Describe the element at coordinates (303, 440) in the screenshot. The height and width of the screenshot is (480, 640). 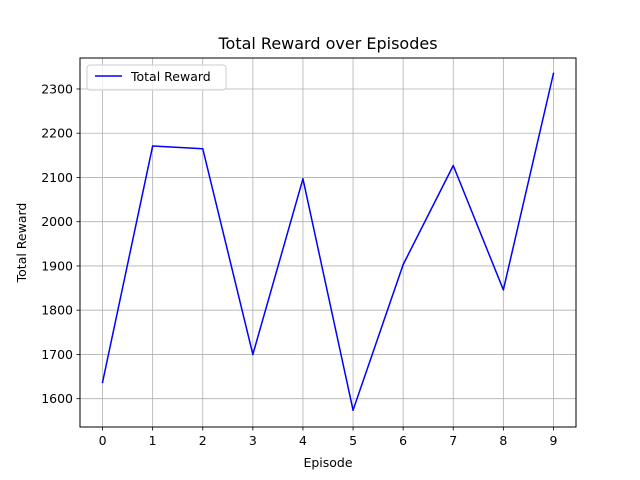
I see `x-tick-label: 4` at that location.